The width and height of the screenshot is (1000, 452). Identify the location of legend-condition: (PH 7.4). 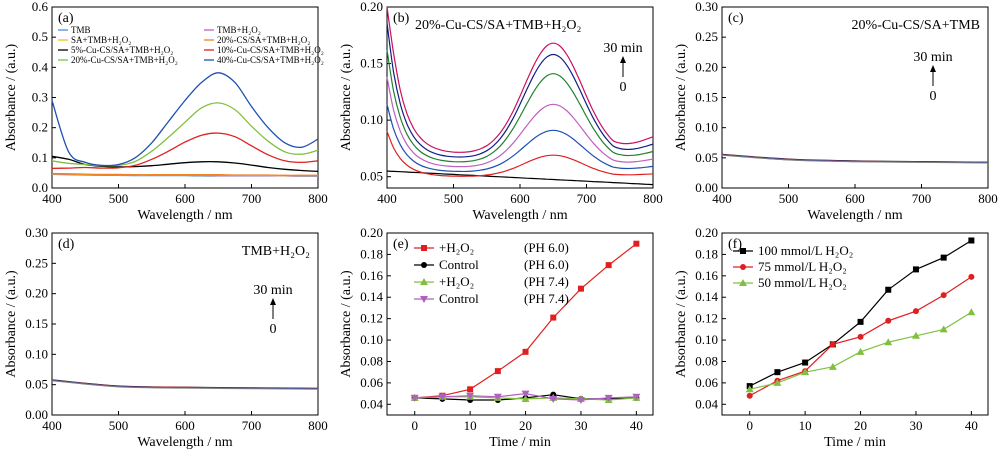
(546, 298).